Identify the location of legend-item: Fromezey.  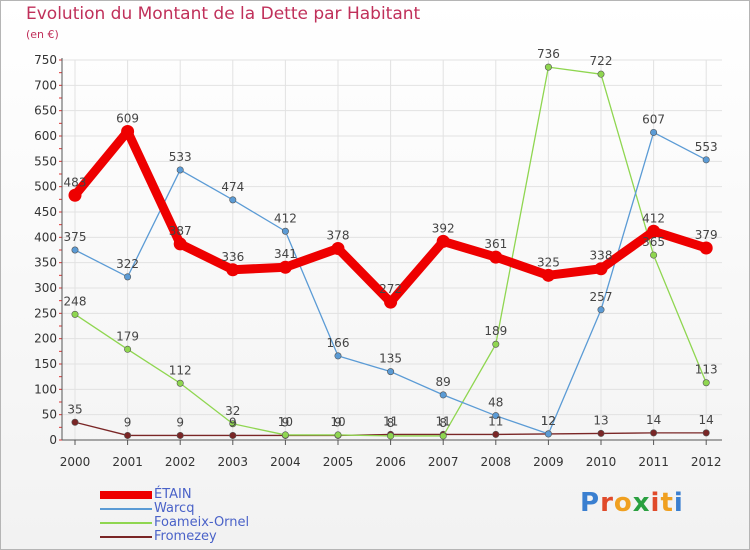
(250, 537).